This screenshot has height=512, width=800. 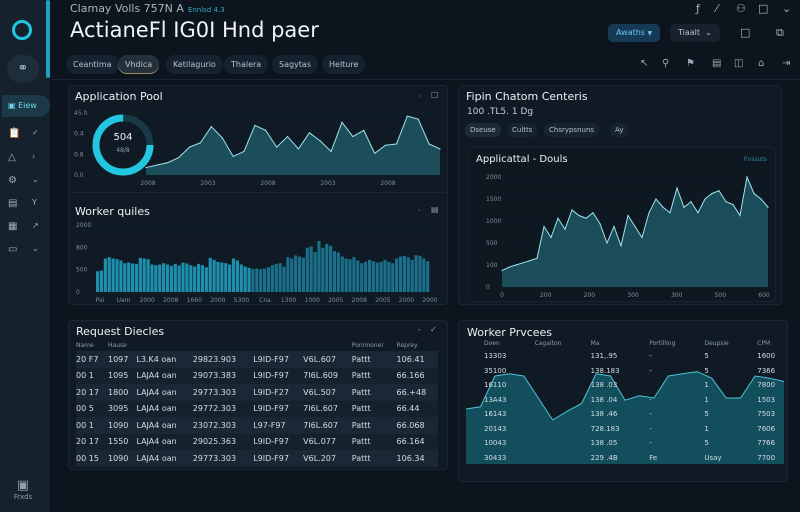 What do you see at coordinates (118, 376) in the screenshot?
I see `table-cell: 1095` at bounding box center [118, 376].